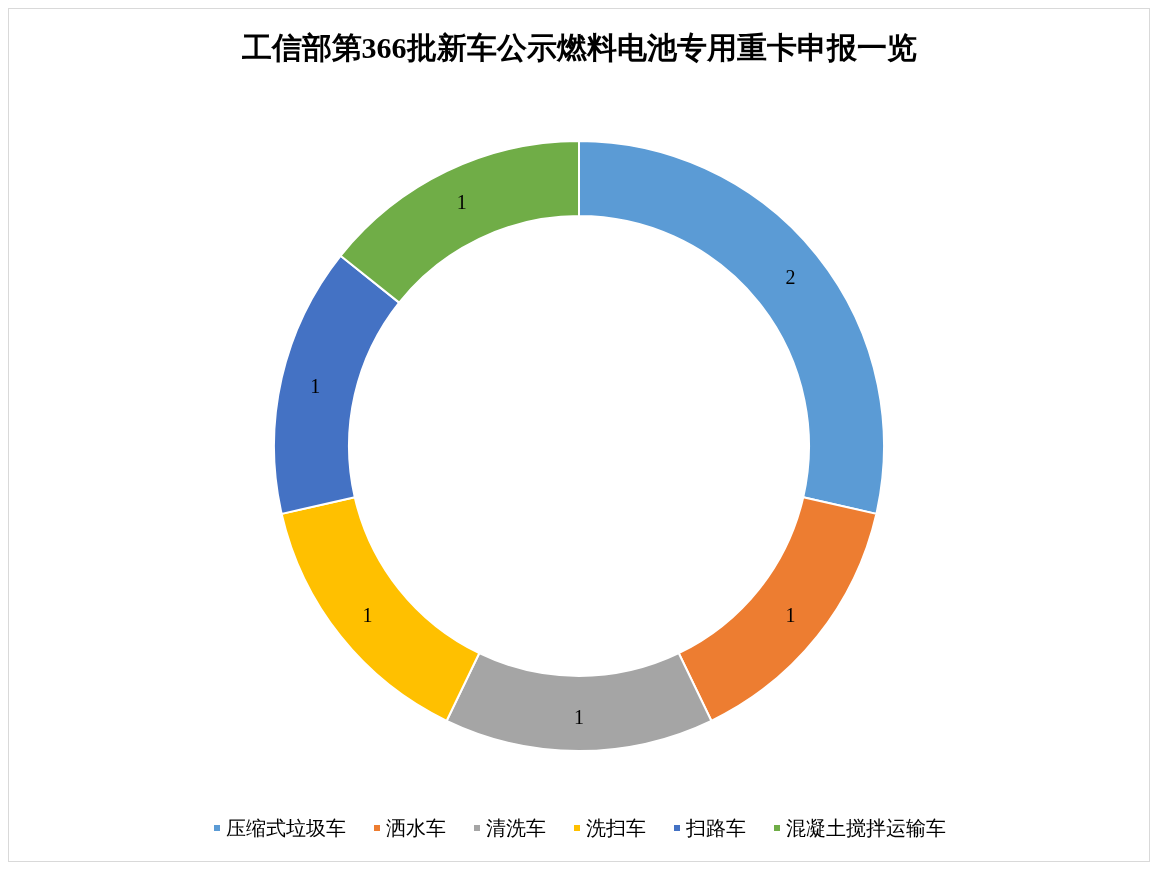 The width and height of the screenshot is (1158, 870). Describe the element at coordinates (578, 47) in the screenshot. I see `chart-title: 工信部第366批新车公示燃料电池专用重卡申报一览` at that location.